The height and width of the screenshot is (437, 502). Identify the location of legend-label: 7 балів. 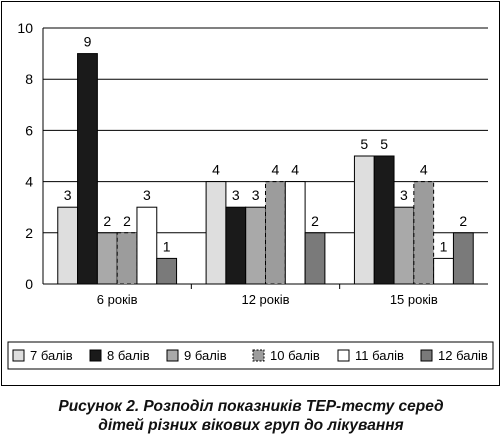
(51, 355).